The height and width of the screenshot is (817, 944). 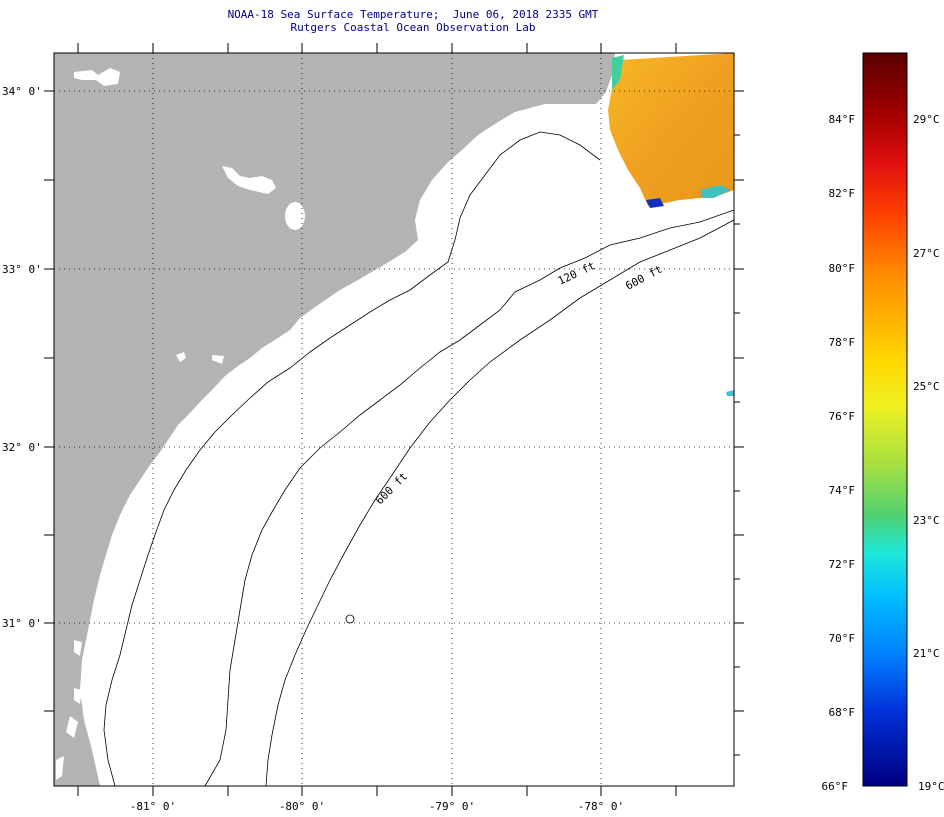 What do you see at coordinates (655, 203) in the screenshot?
I see `sst-cool-edge` at bounding box center [655, 203].